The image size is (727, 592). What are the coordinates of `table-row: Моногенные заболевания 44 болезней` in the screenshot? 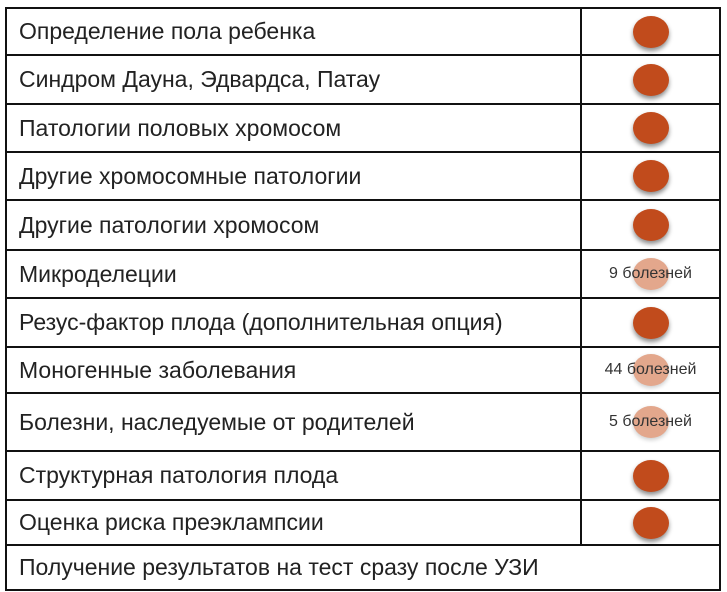 It's located at (363, 370).